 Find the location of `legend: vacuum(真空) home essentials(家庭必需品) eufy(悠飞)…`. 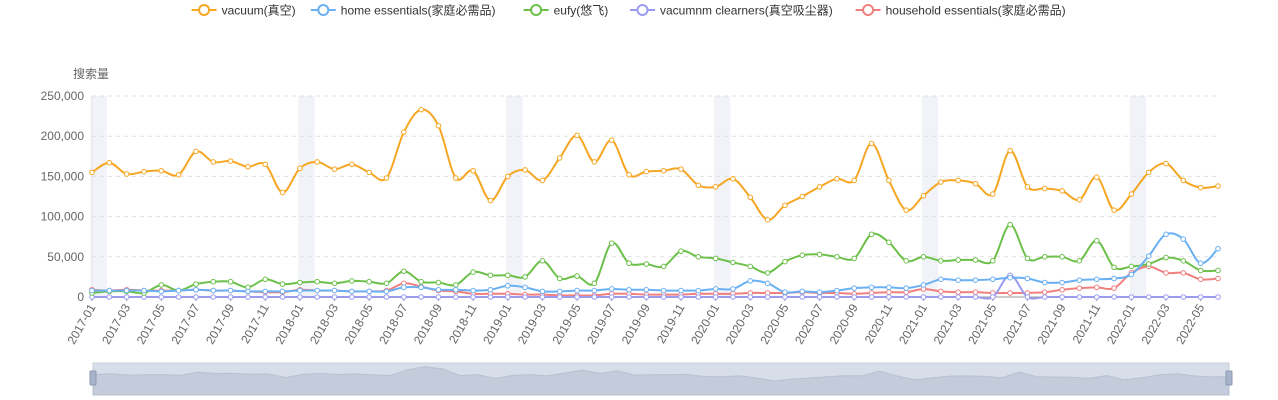

legend: vacuum(真空) home essentials(家庭必需品) eufy(悠飞)… is located at coordinates (628, 10).